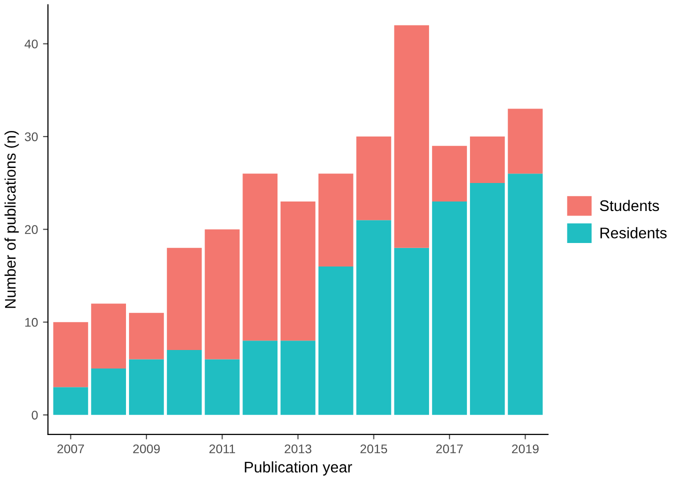  Describe the element at coordinates (35, 415) in the screenshot. I see `y-tick-label: 0` at that location.